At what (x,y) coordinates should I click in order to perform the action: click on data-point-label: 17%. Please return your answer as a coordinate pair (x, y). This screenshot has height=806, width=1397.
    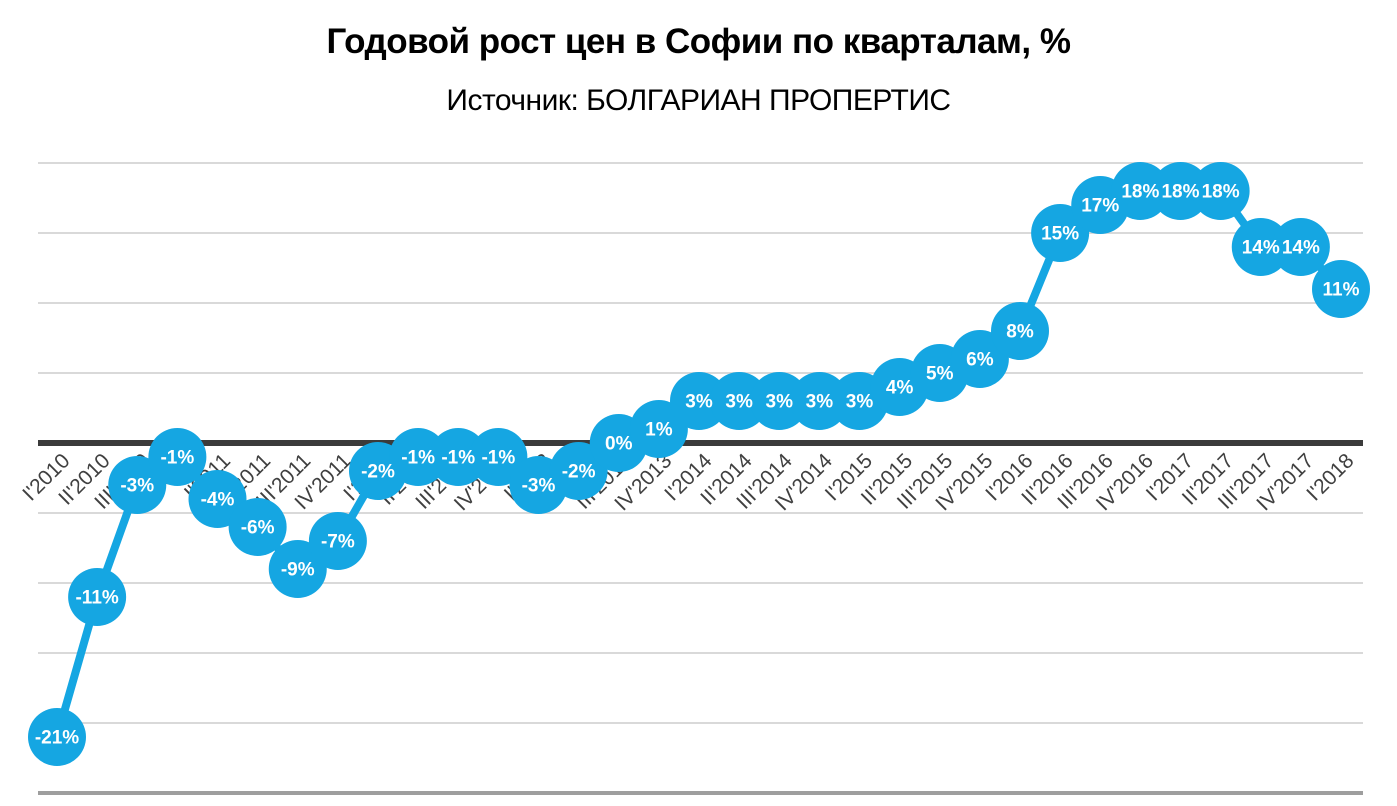
    Looking at the image, I should click on (1100, 206).